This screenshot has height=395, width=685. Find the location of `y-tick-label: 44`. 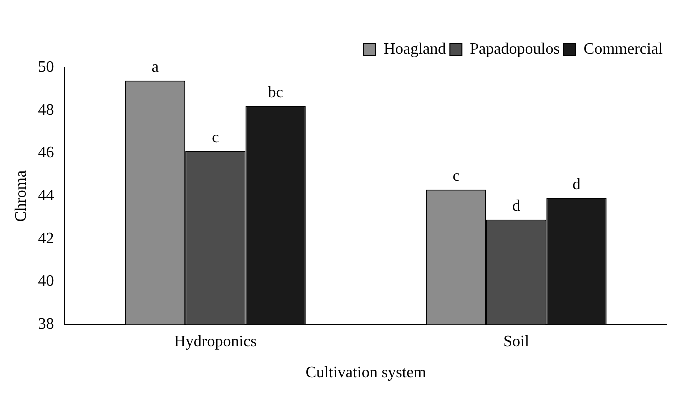

y-tick-label: 44 is located at coordinates (46, 196).